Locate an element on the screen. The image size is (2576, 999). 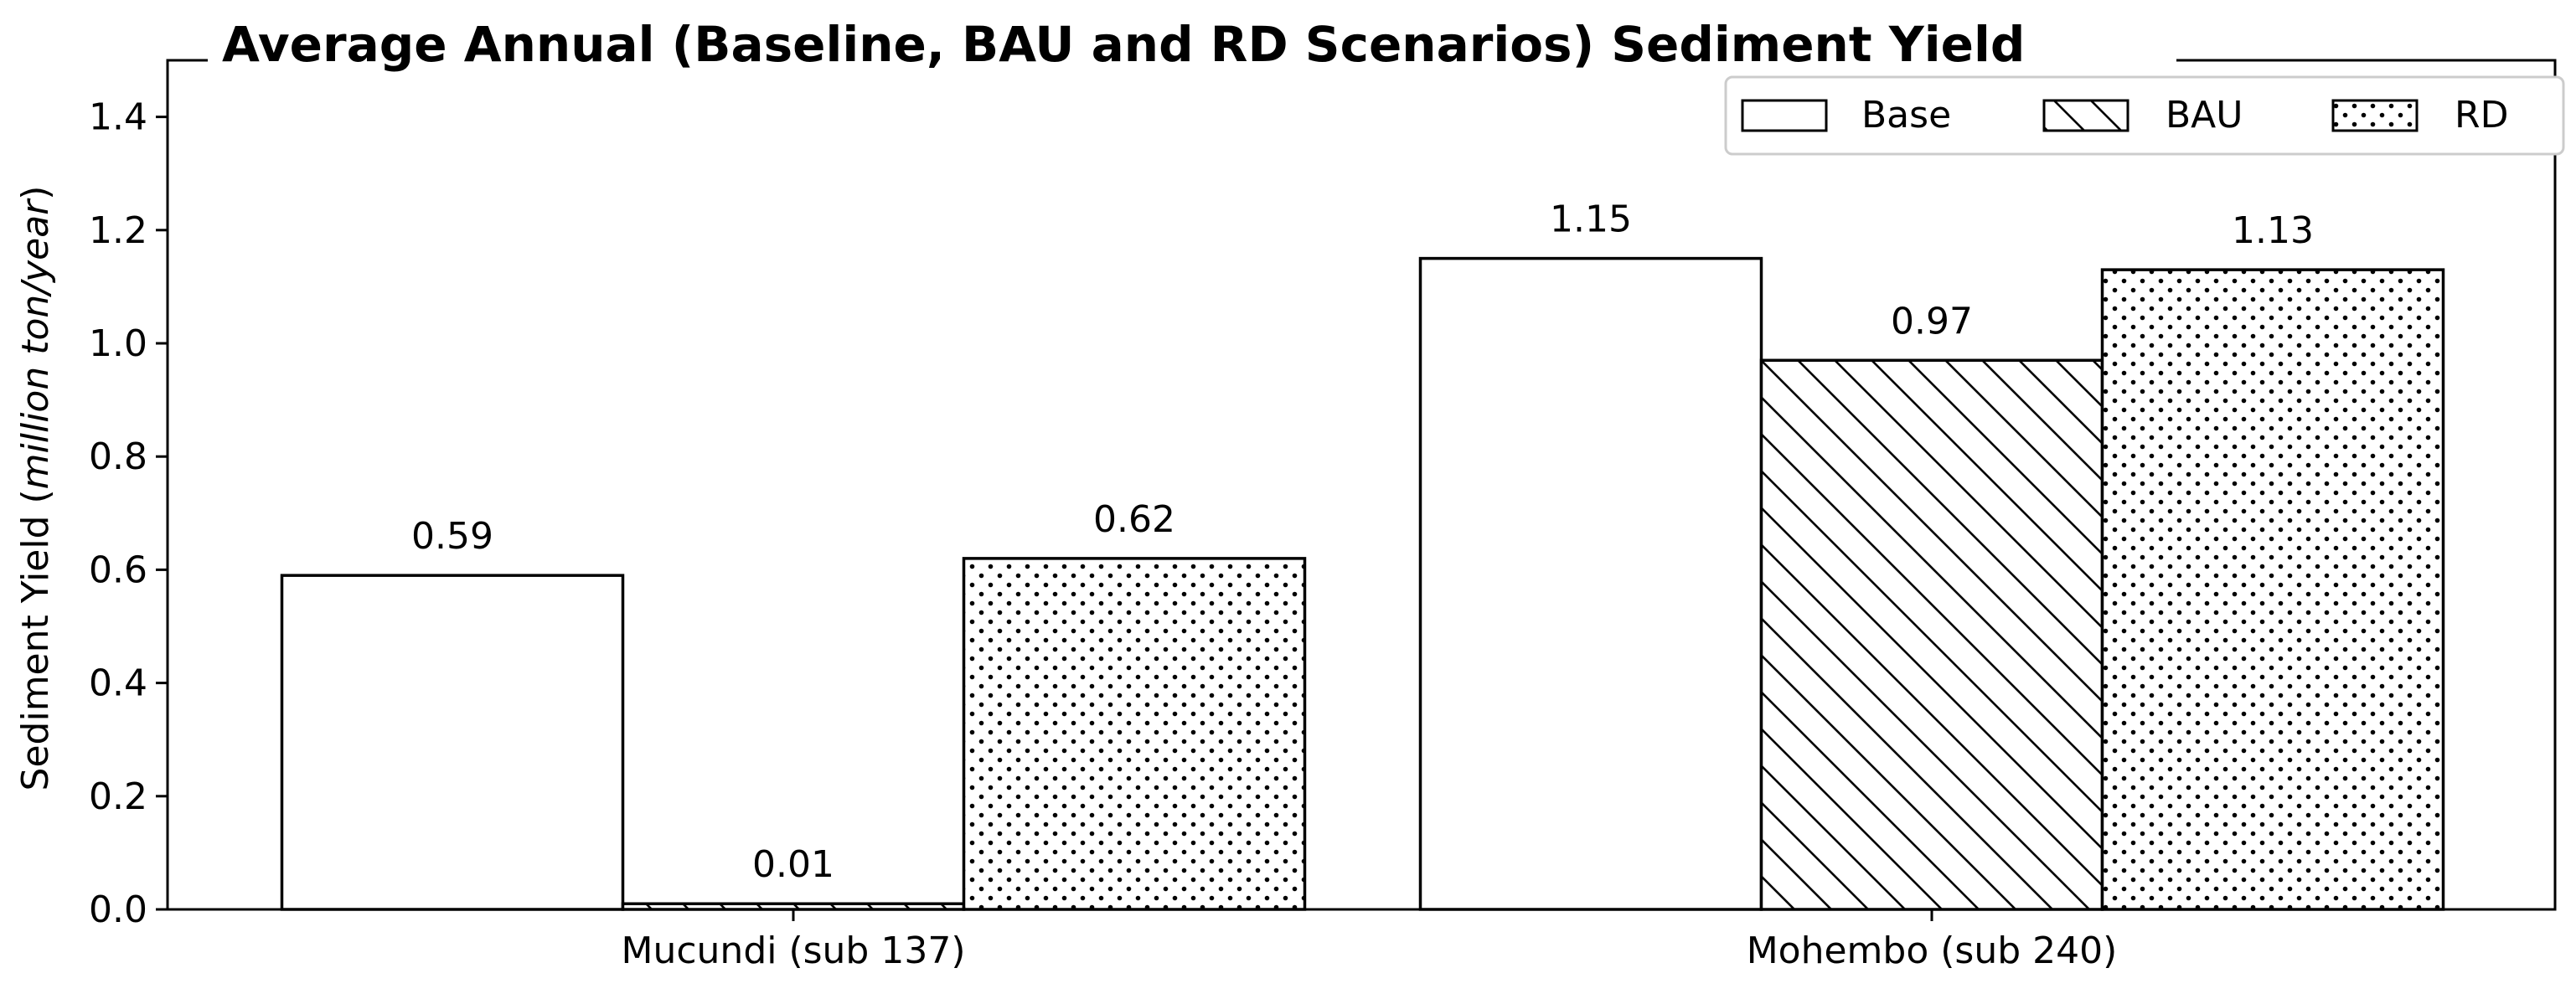
y-axis-title-unit: million ton/year is located at coordinates (35, 344).